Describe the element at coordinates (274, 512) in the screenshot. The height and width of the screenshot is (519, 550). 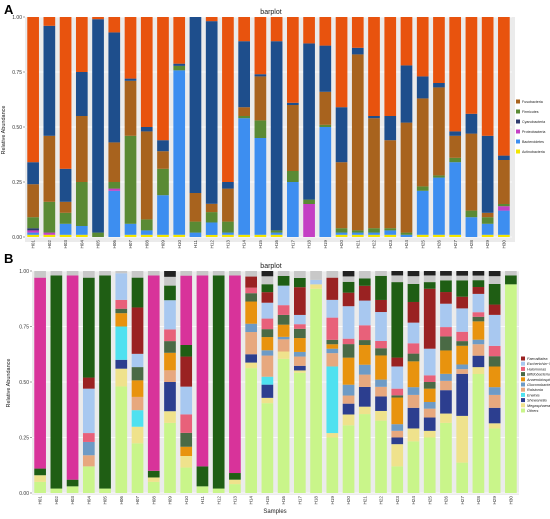
I see `panel-b-x-axis-label: Samples` at that location.